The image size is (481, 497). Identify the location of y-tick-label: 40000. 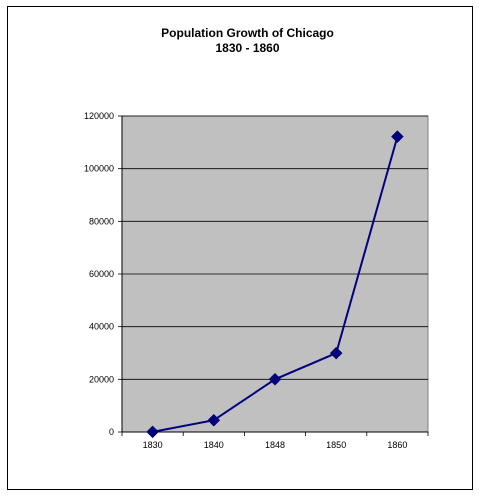
(101, 327).